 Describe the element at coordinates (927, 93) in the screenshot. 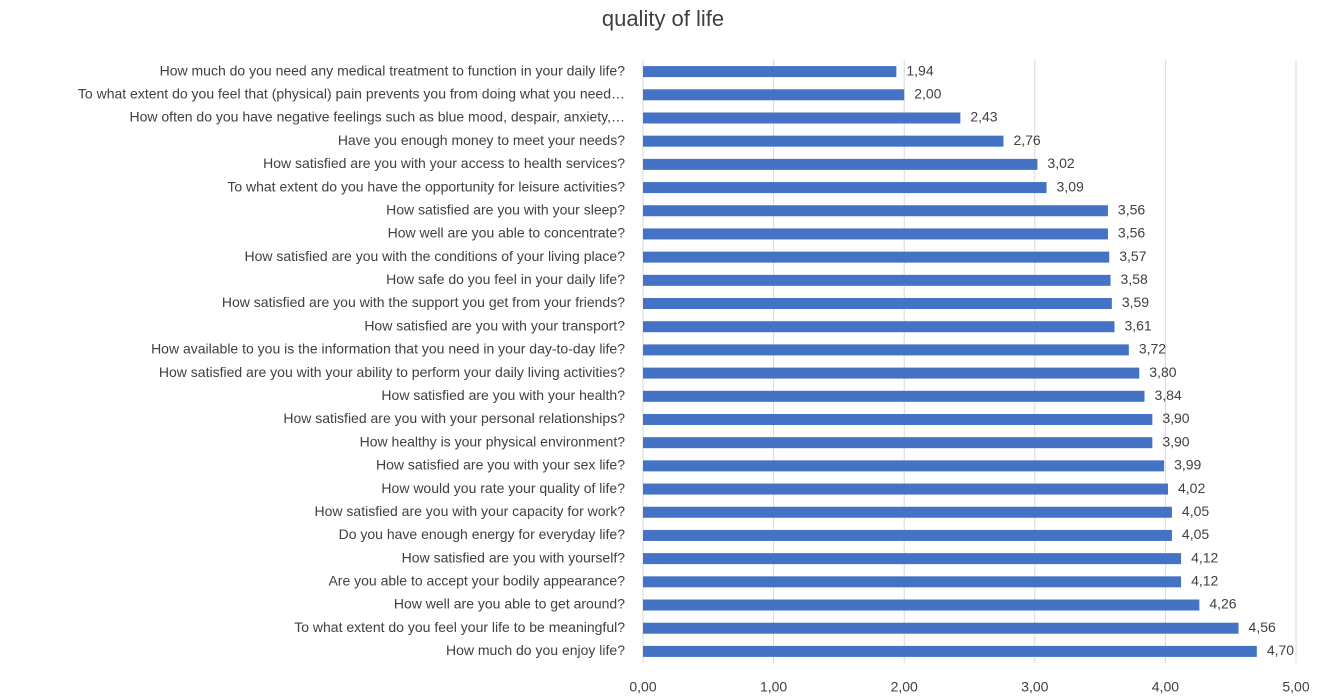

I see `value-label: 2,00` at that location.